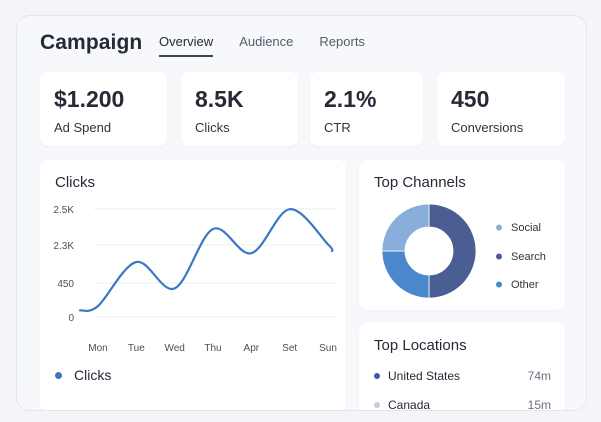  I want to click on x-tick-label: Apr, so click(252, 348).